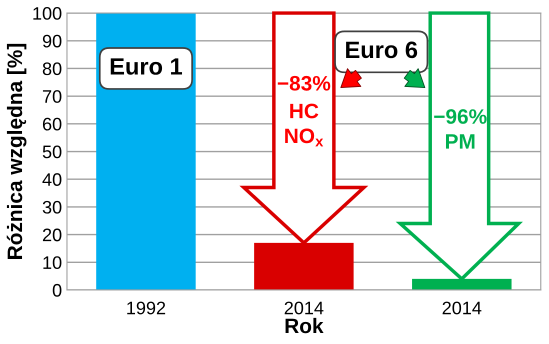 Image resolution: width=549 pixels, height=344 pixels. What do you see at coordinates (460, 141) in the screenshot?
I see `annotation: PM` at bounding box center [460, 141].